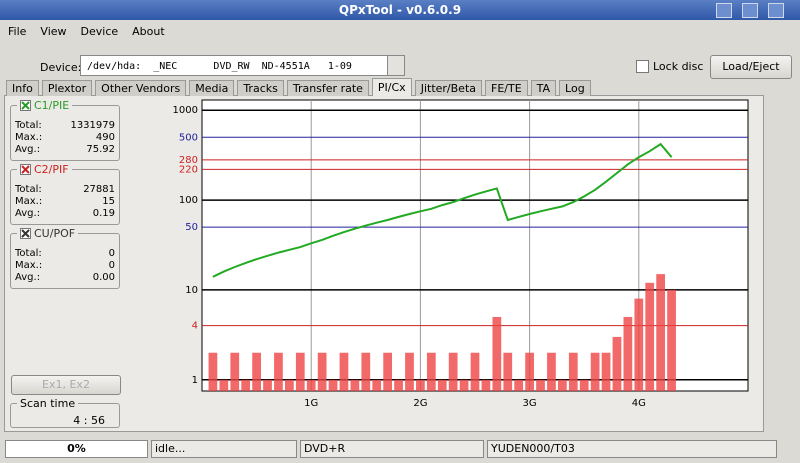 The image size is (800, 463). What do you see at coordinates (55, 233) in the screenshot?
I see `group-name: CU/POF` at bounding box center [55, 233].